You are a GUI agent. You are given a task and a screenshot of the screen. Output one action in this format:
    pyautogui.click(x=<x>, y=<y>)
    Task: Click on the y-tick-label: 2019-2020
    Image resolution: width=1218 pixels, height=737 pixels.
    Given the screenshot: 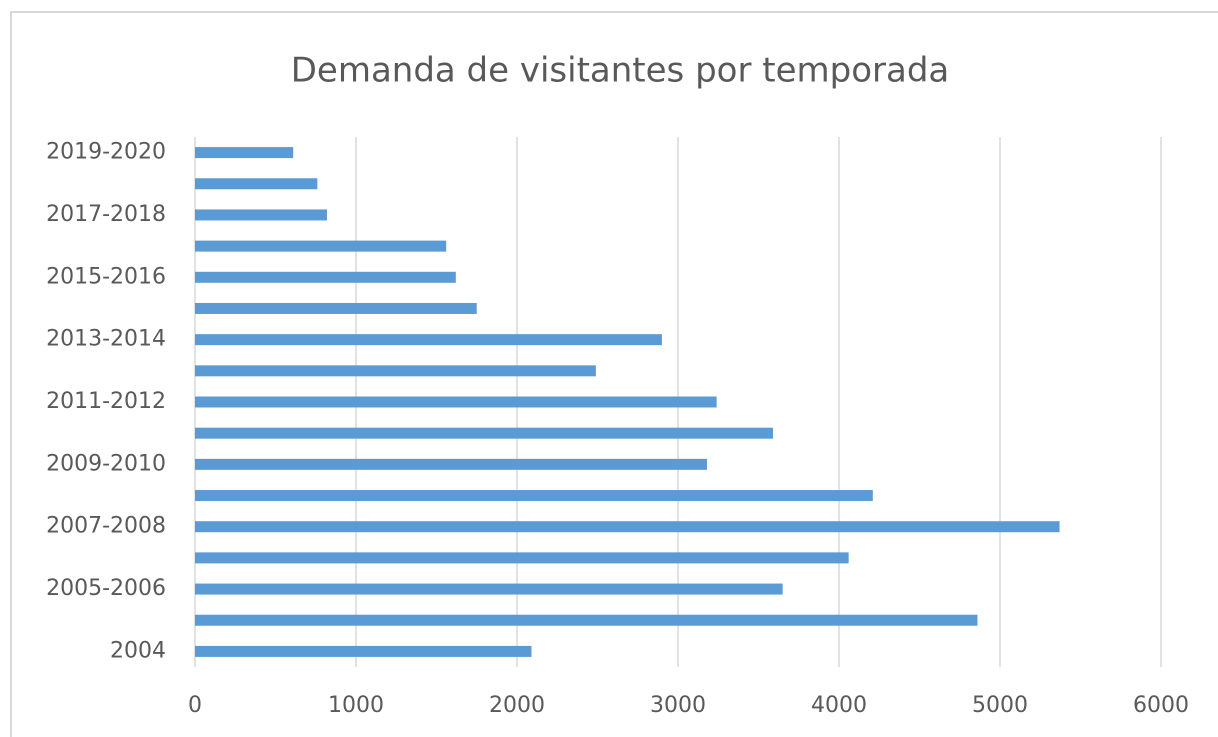 What is the action you would take?
    pyautogui.click(x=106, y=152)
    